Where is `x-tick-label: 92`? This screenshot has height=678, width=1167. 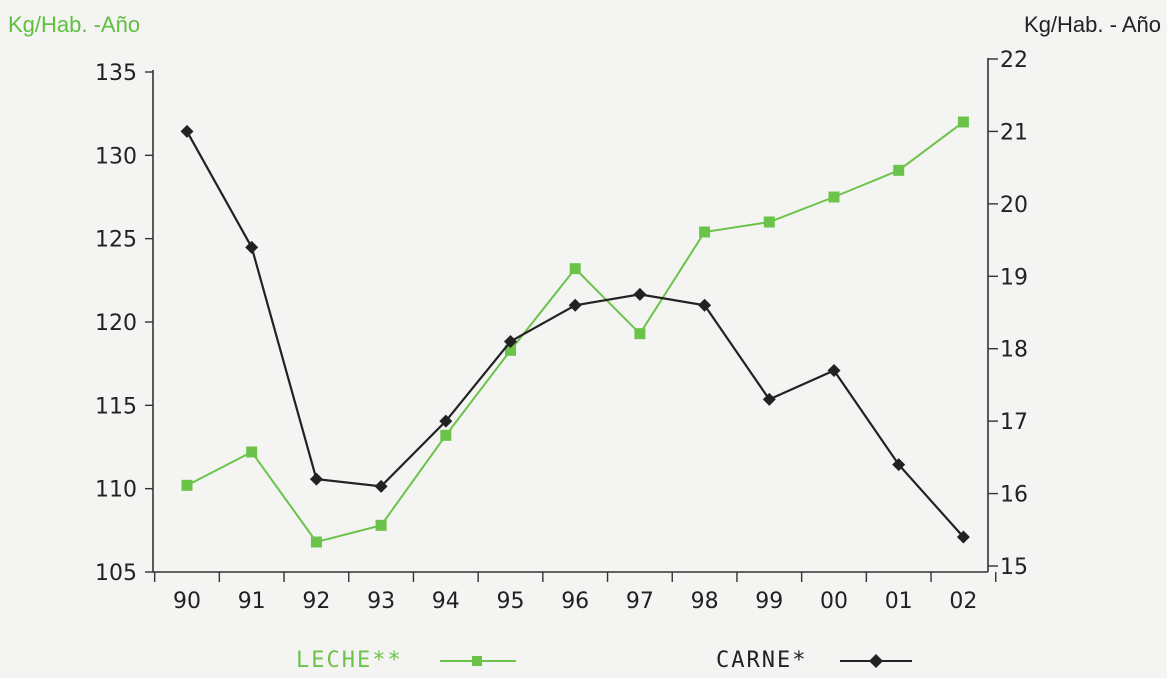 x-tick-label: 92 is located at coordinates (316, 601).